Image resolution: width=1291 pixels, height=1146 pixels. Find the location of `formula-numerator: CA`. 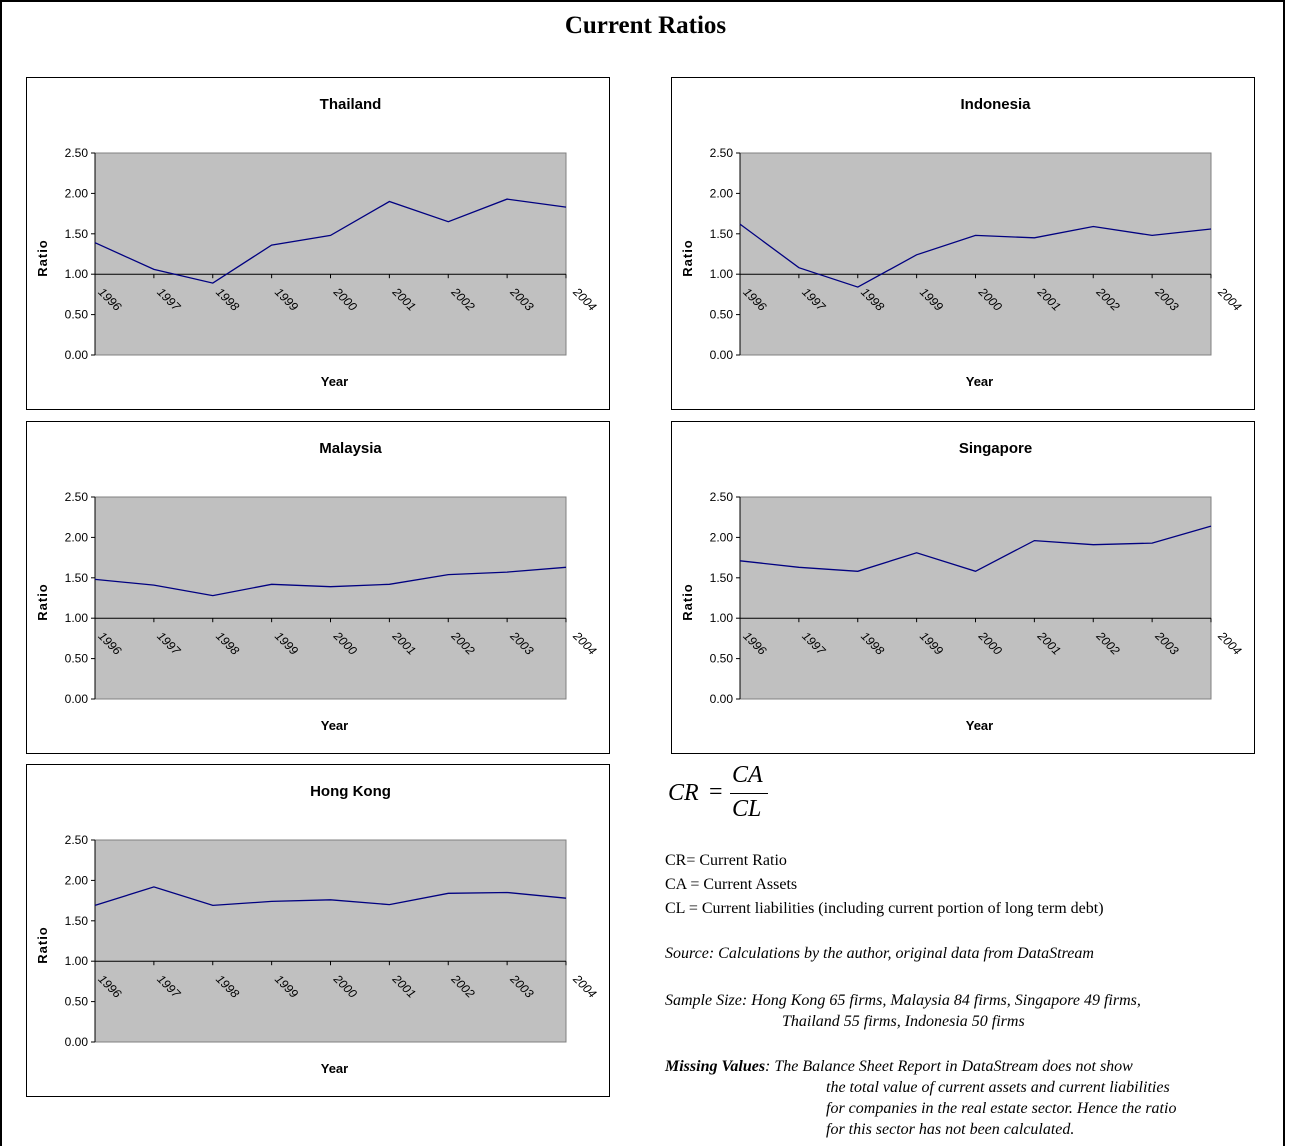

formula-numerator: CA is located at coordinates (747, 775).